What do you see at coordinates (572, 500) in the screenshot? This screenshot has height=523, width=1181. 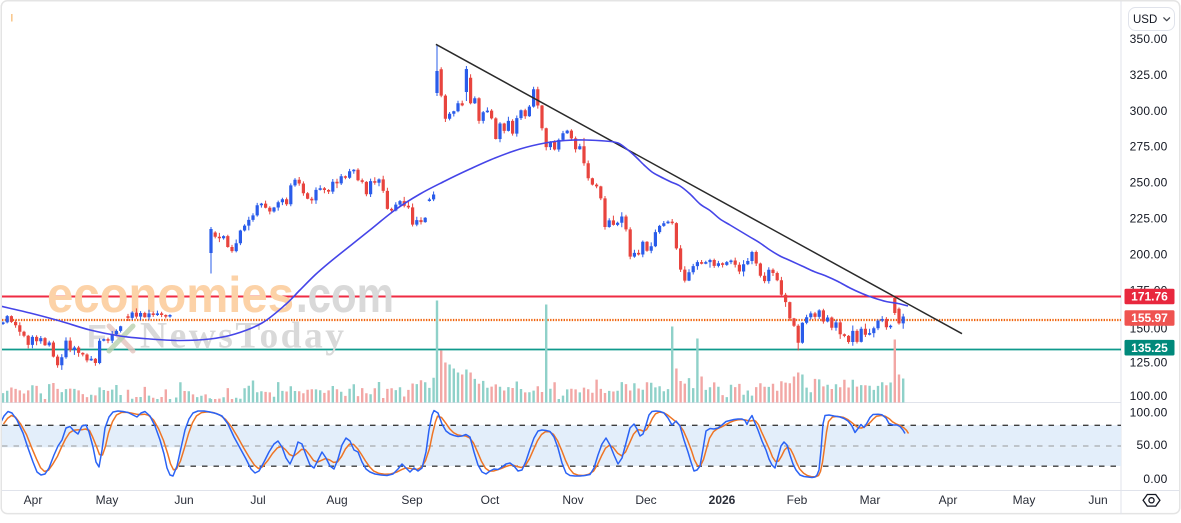 I see `svg-text: Nov` at bounding box center [572, 500].